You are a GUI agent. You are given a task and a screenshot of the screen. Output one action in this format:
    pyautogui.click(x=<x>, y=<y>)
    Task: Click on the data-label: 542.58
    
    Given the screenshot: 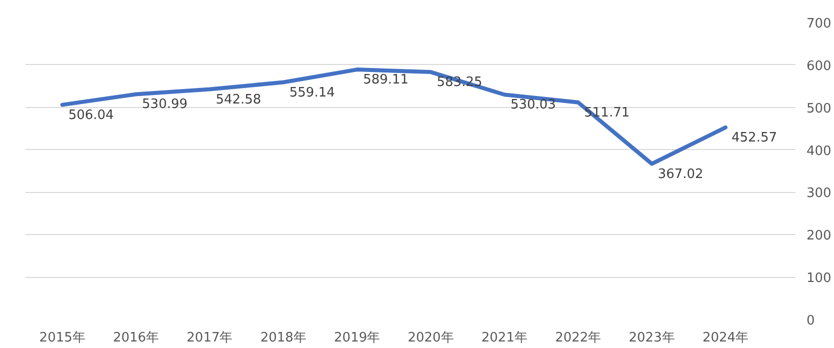 What is the action you would take?
    pyautogui.click(x=239, y=100)
    